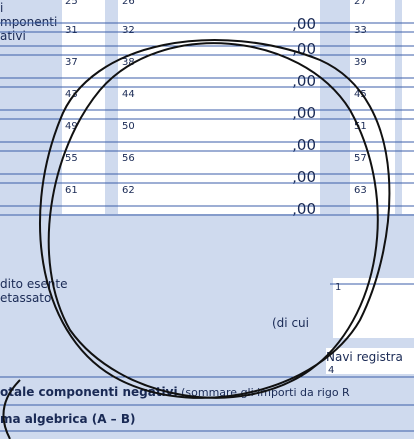  What do you see at coordinates (364, 357) in the screenshot?
I see `ships-label: Navi registra` at bounding box center [364, 357].